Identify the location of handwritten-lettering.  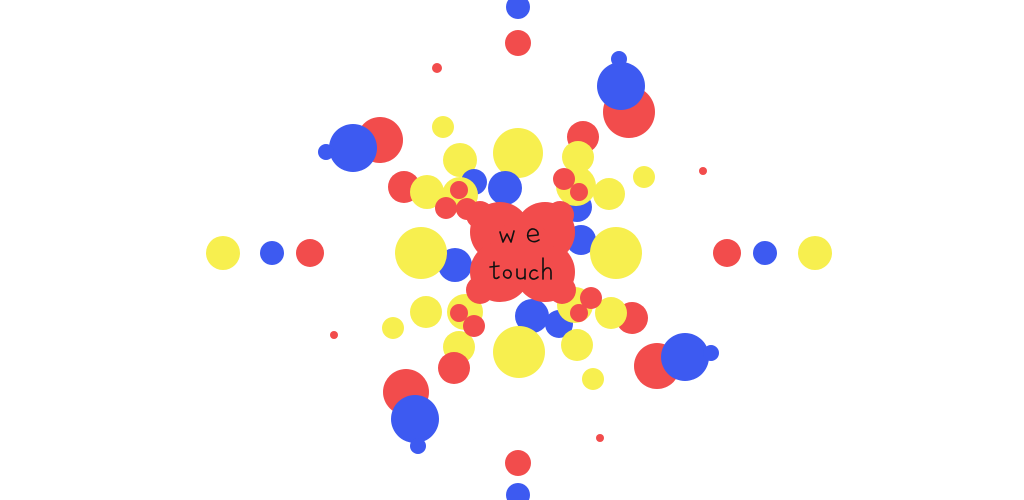
(520, 254).